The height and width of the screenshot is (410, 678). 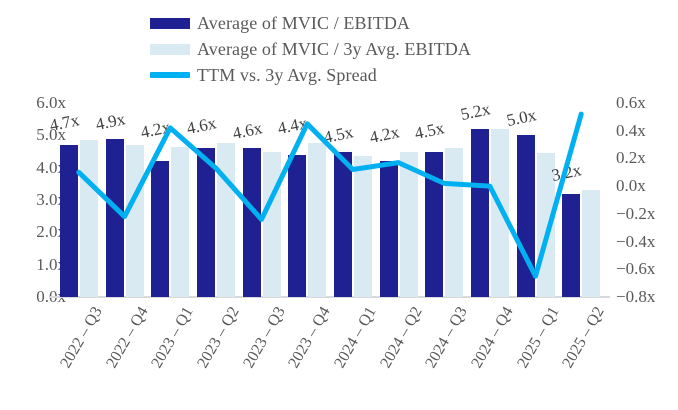 What do you see at coordinates (81, 338) in the screenshot?
I see `x-axis-tick-label: 2022 – Q3` at bounding box center [81, 338].